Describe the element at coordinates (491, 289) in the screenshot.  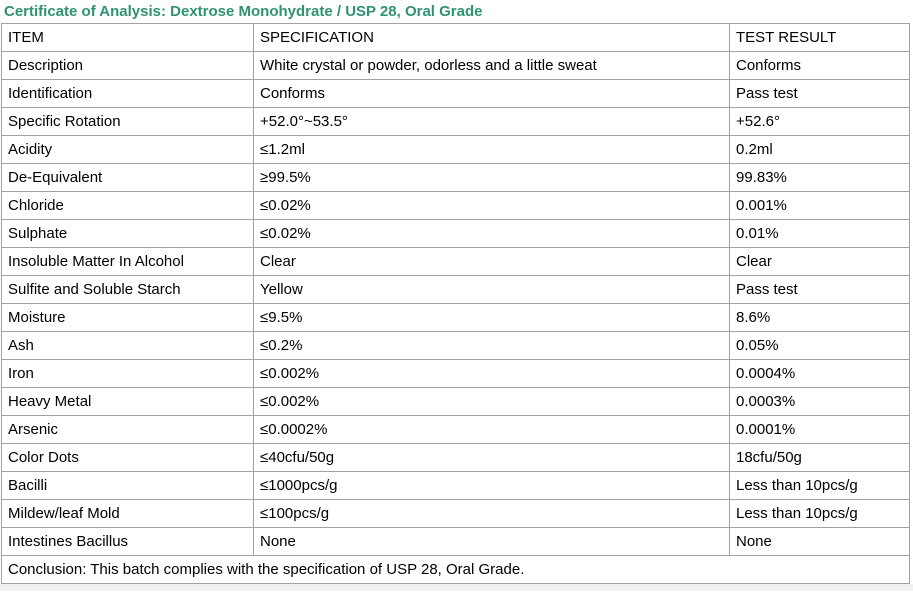
I see `specification-cell: Yellow` at that location.